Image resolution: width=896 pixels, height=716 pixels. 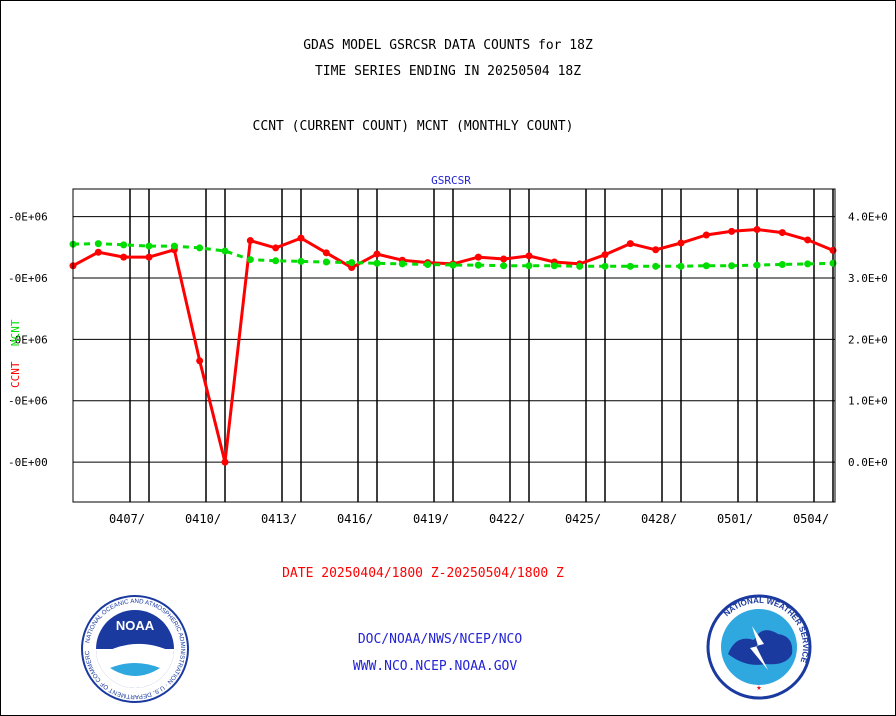 What do you see at coordinates (15, 374) in the screenshot?
I see `y-axis-label-ccnt: CCNT` at bounding box center [15, 374].